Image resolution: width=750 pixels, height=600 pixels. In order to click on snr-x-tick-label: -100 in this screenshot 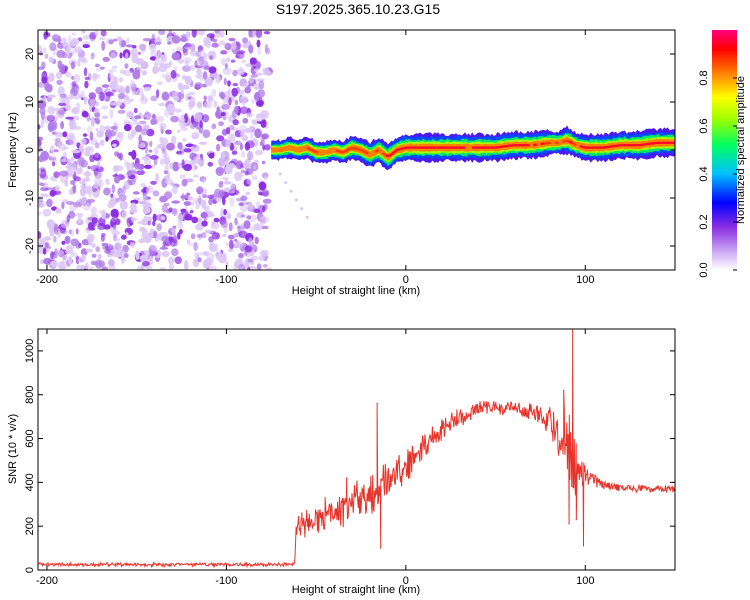, I will do `click(226, 581)`.